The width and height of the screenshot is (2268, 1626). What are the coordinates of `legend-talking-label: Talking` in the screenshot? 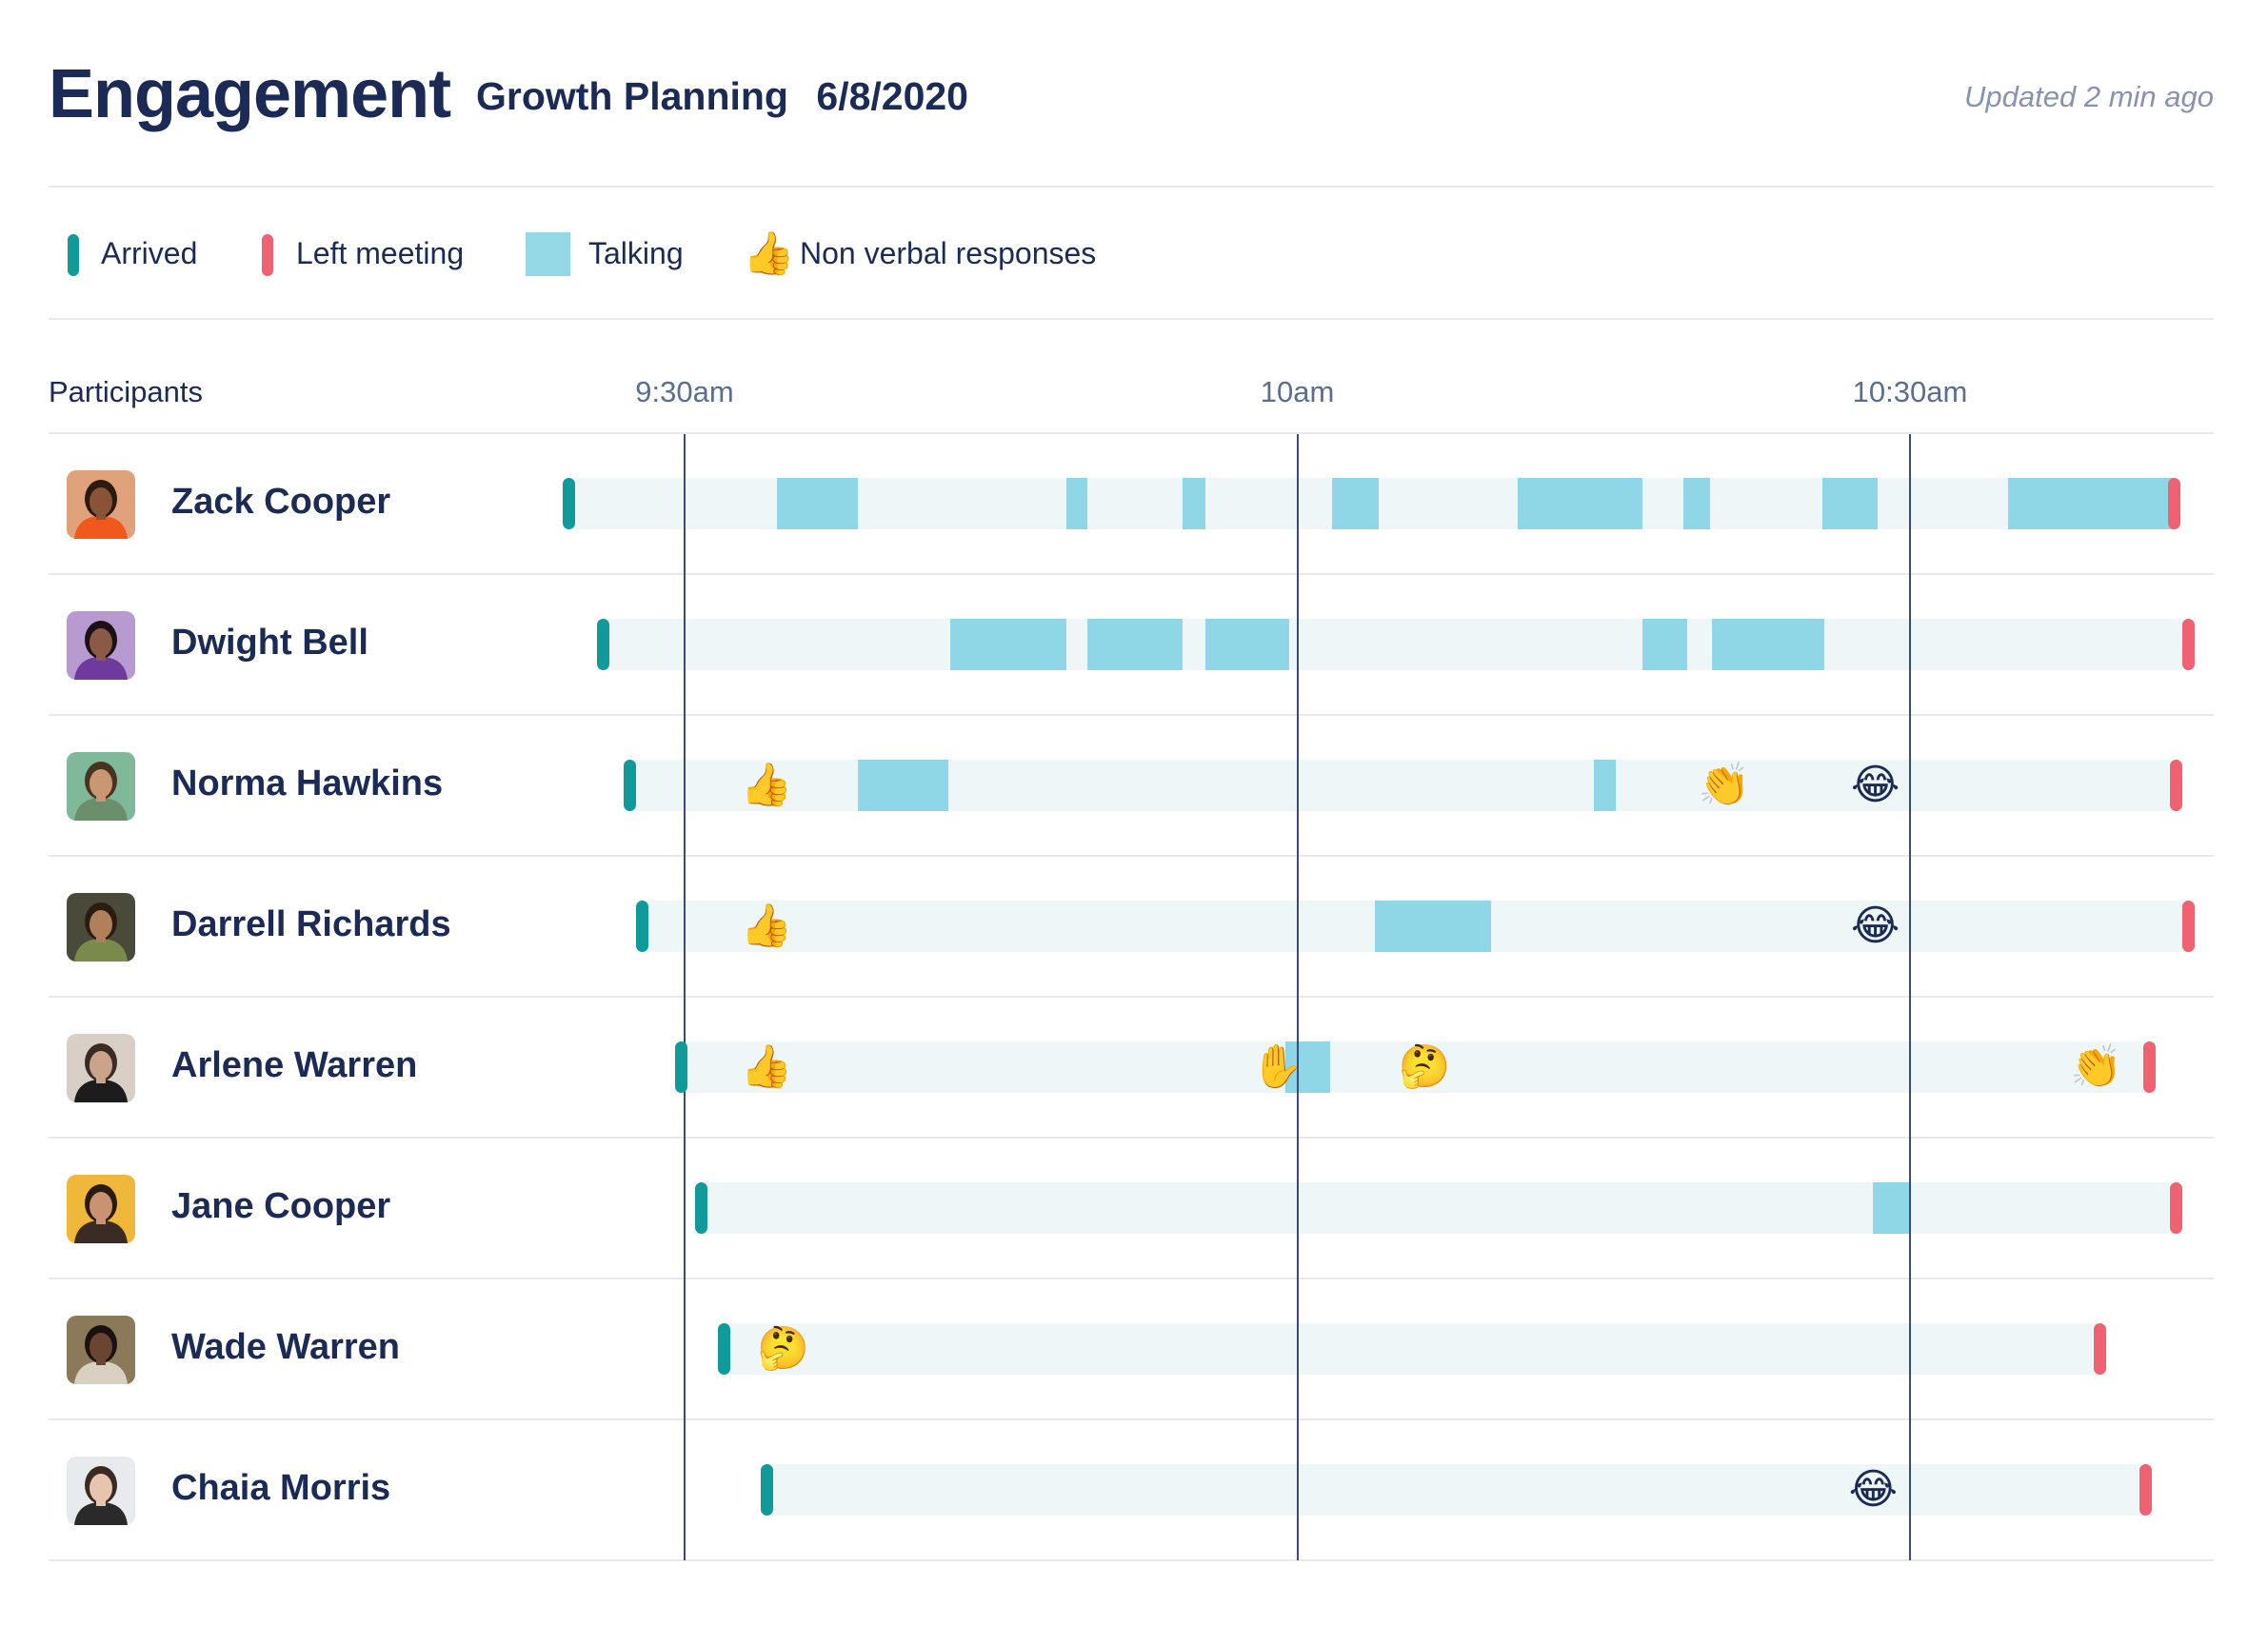 It's located at (636, 253).